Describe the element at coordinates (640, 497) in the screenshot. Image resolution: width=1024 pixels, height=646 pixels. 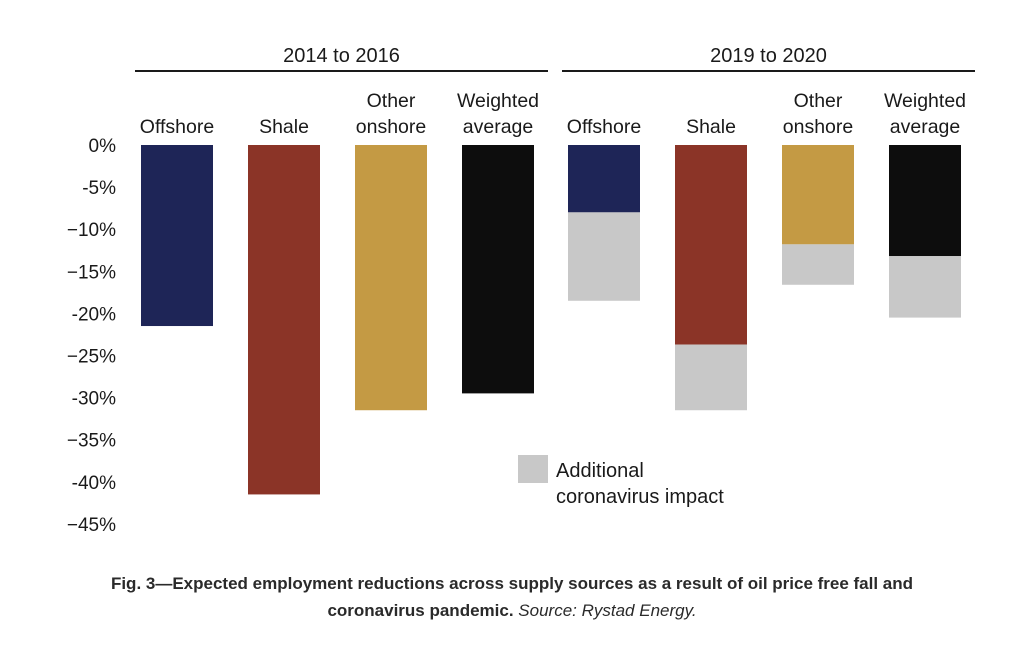
I see `legend-label: coronavirus impact` at that location.